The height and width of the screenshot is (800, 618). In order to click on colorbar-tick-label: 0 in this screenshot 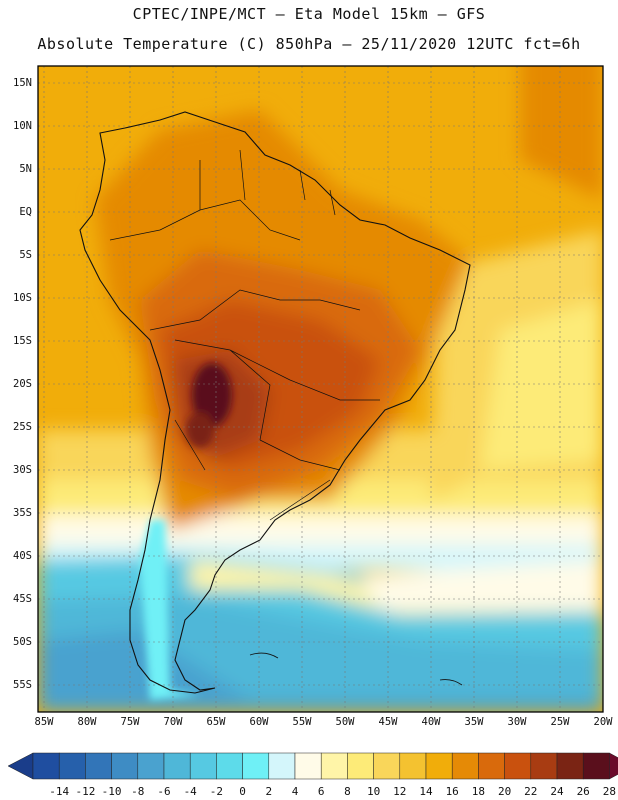, I will do `click(242, 791)`.